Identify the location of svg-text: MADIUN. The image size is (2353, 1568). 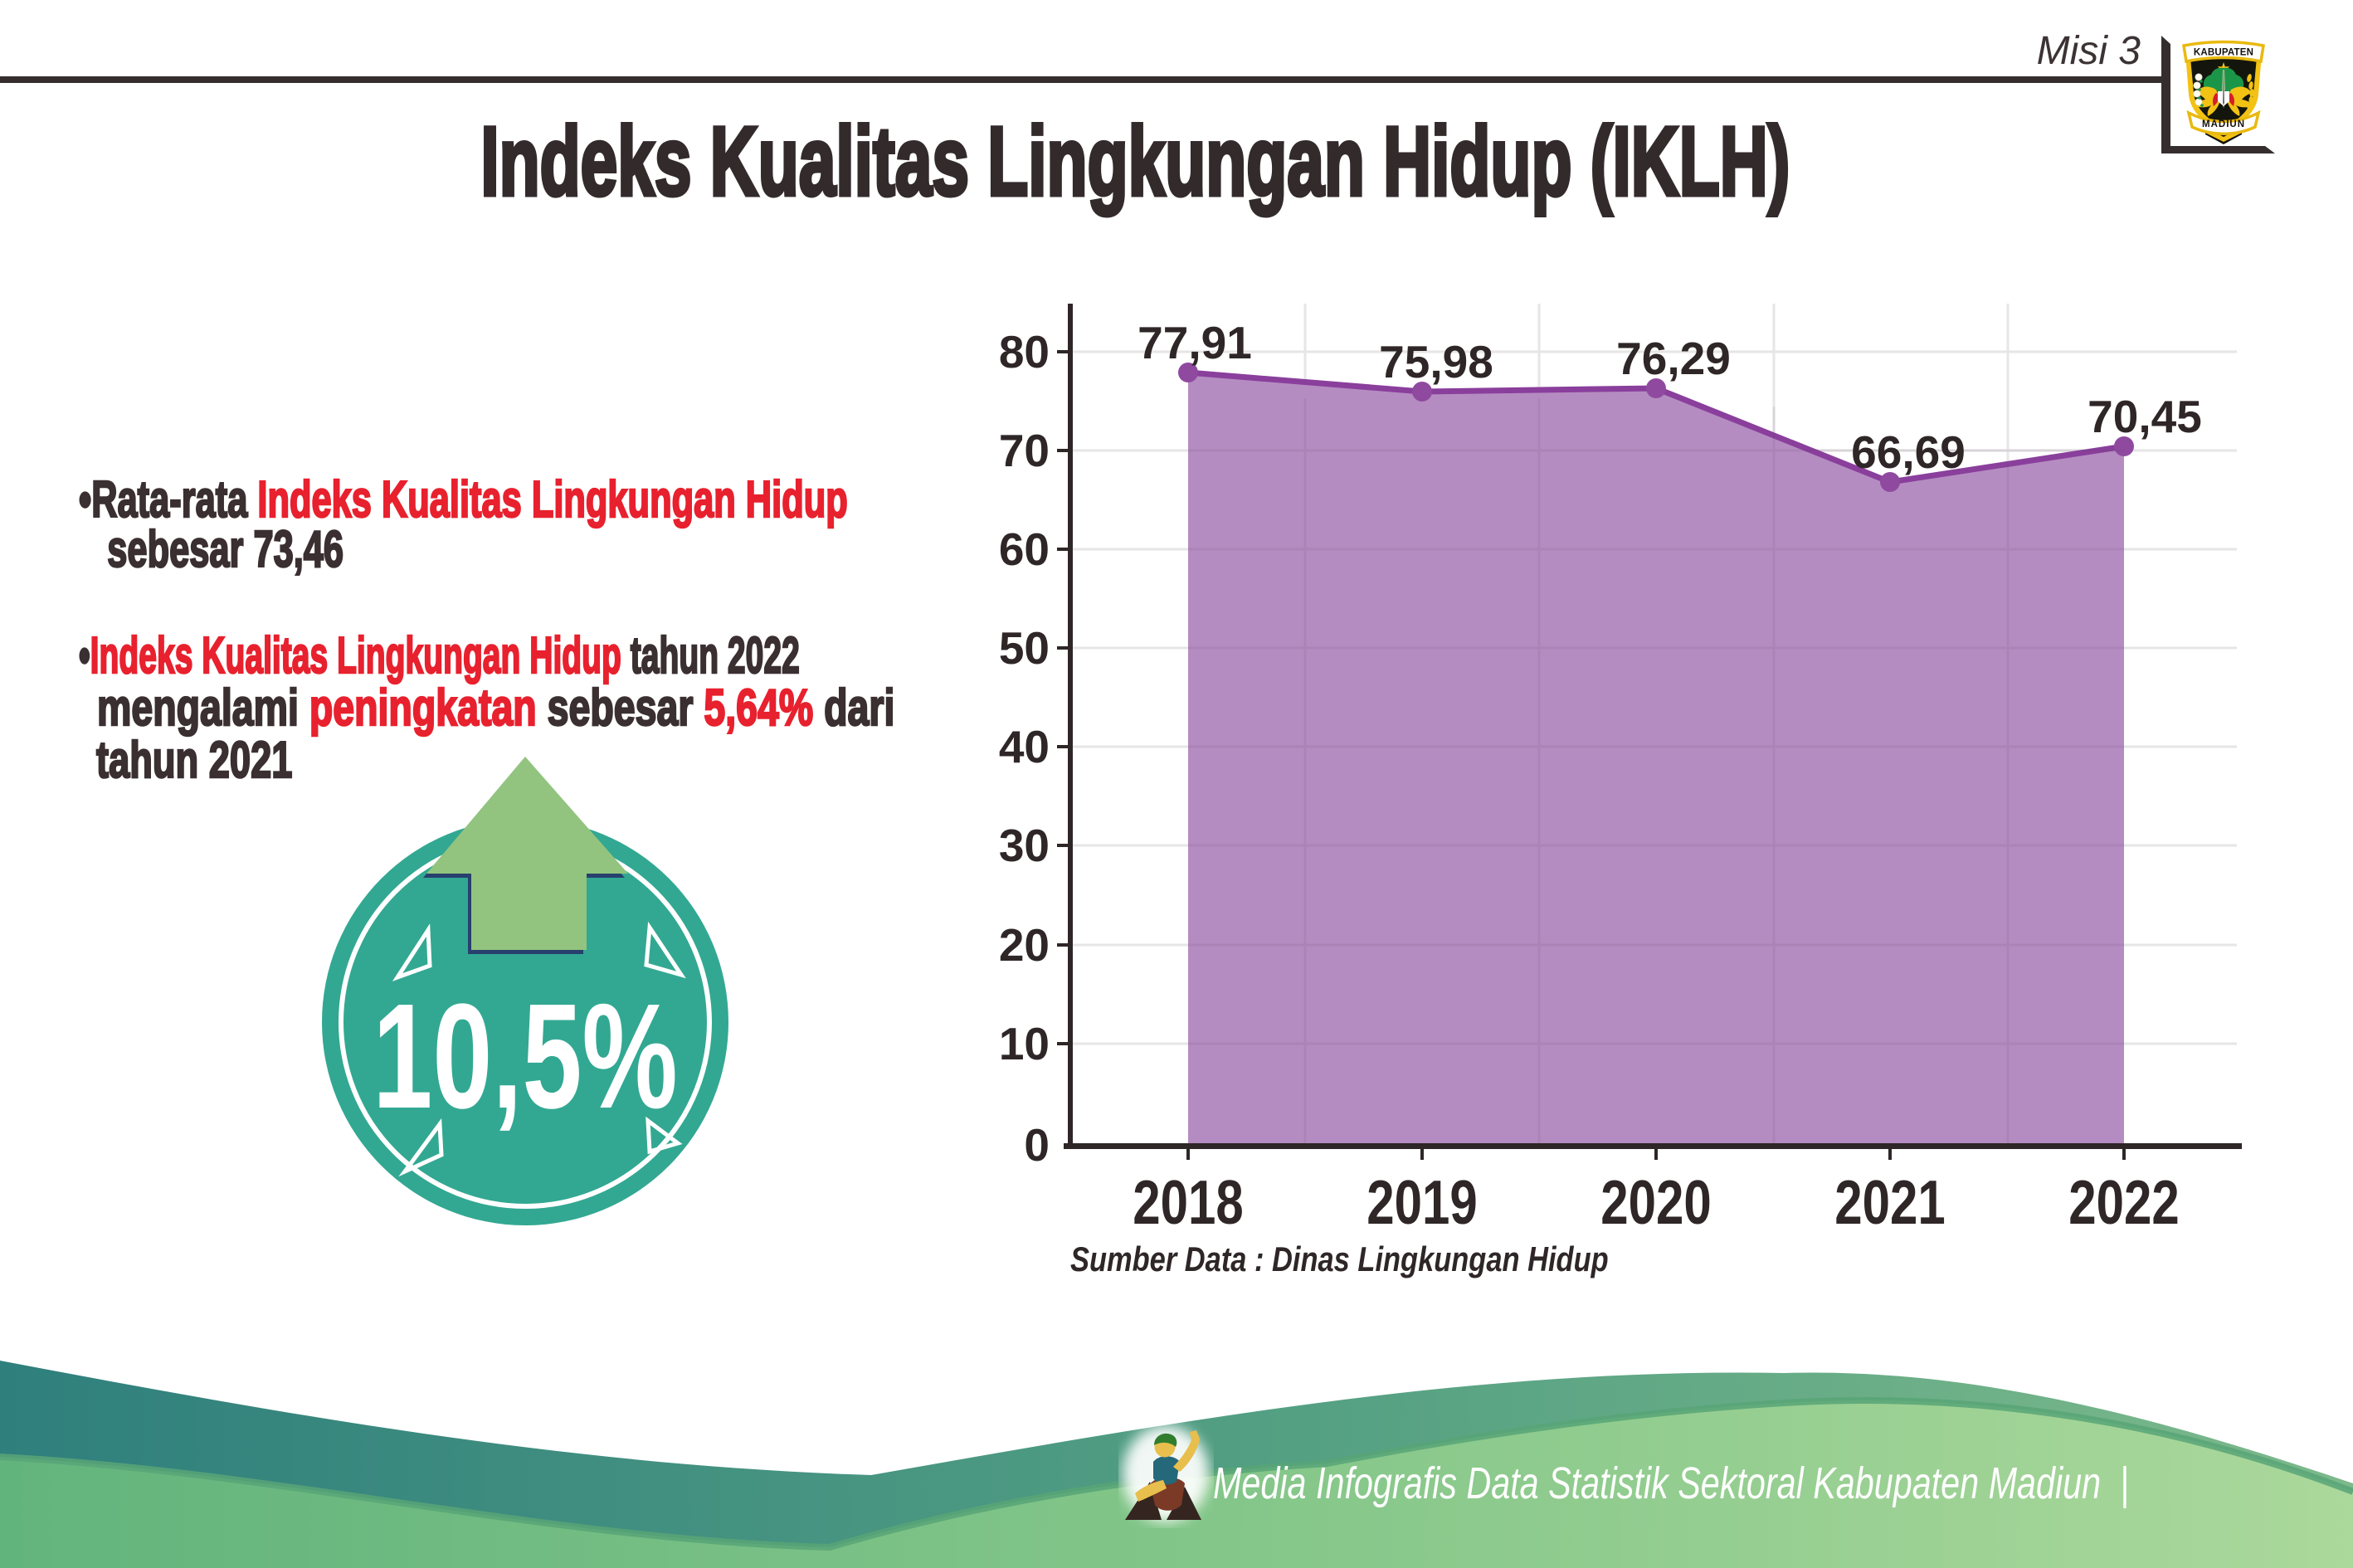
(2223, 124).